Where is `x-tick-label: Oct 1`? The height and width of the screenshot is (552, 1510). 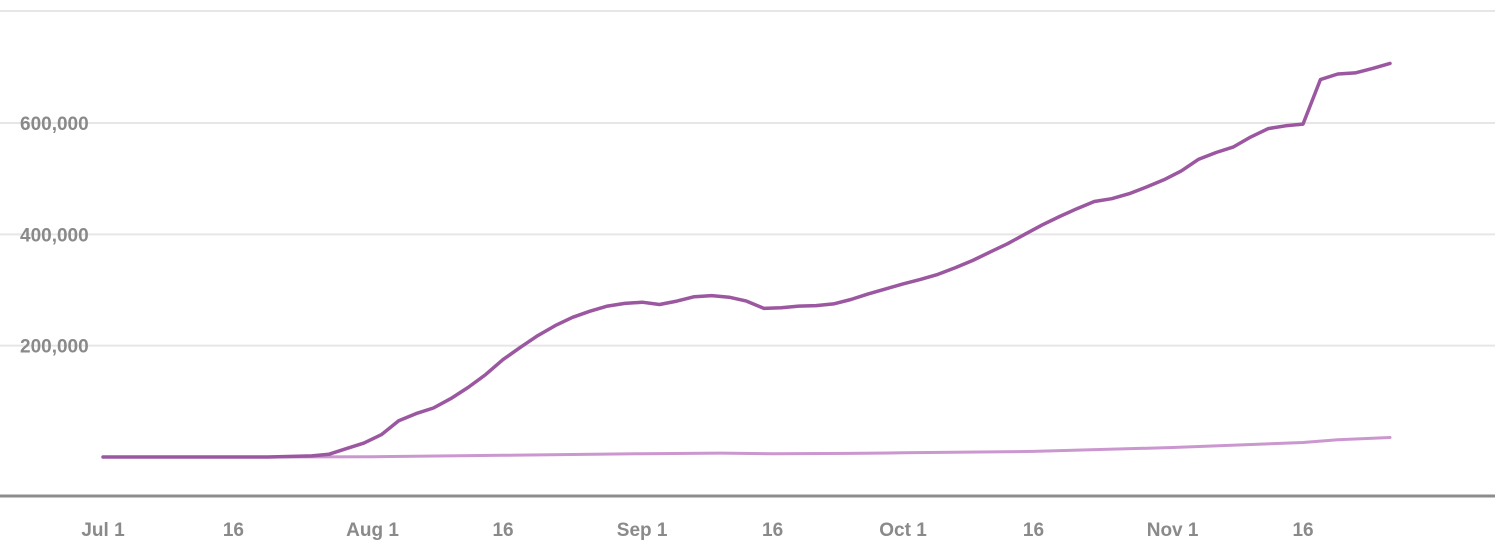
x-tick-label: Oct 1 is located at coordinates (903, 530).